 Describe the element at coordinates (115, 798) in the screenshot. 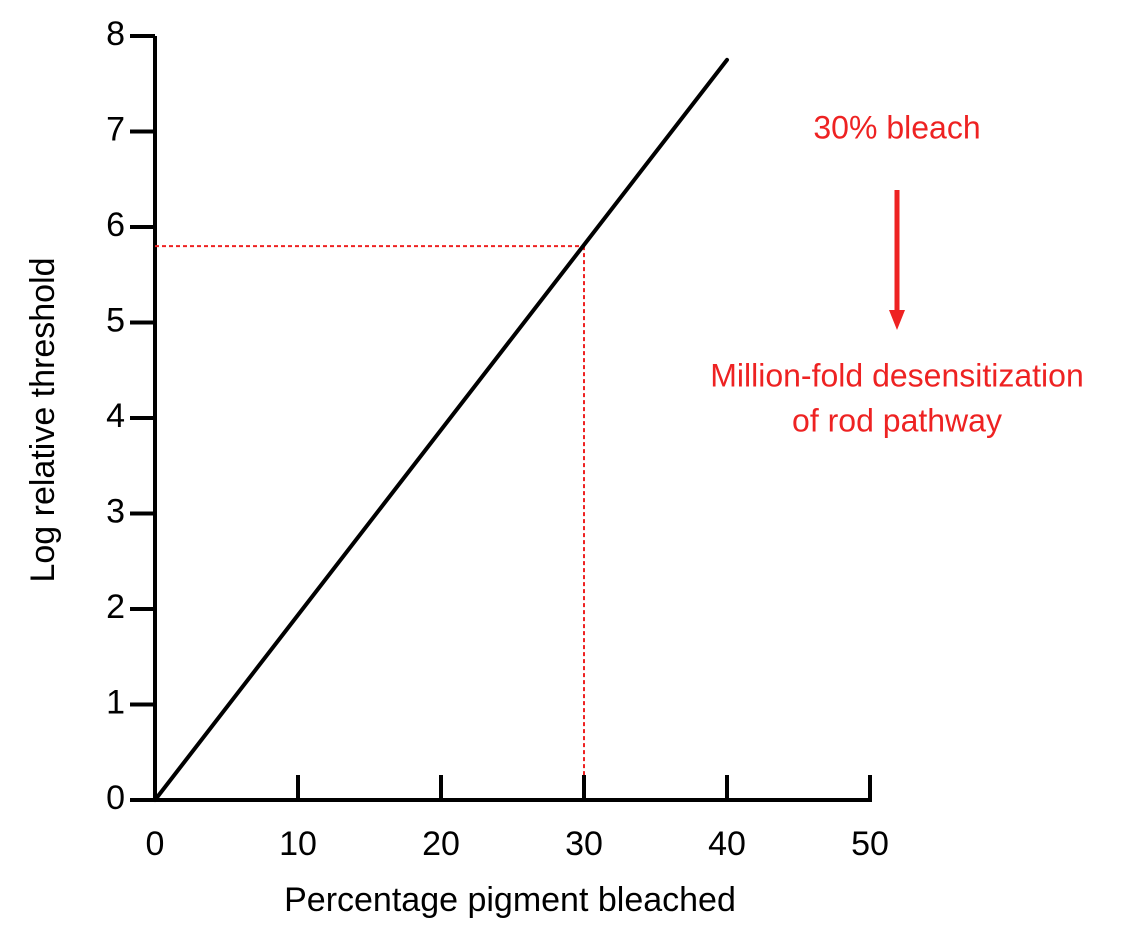

I see `y-tick-label: 0` at that location.